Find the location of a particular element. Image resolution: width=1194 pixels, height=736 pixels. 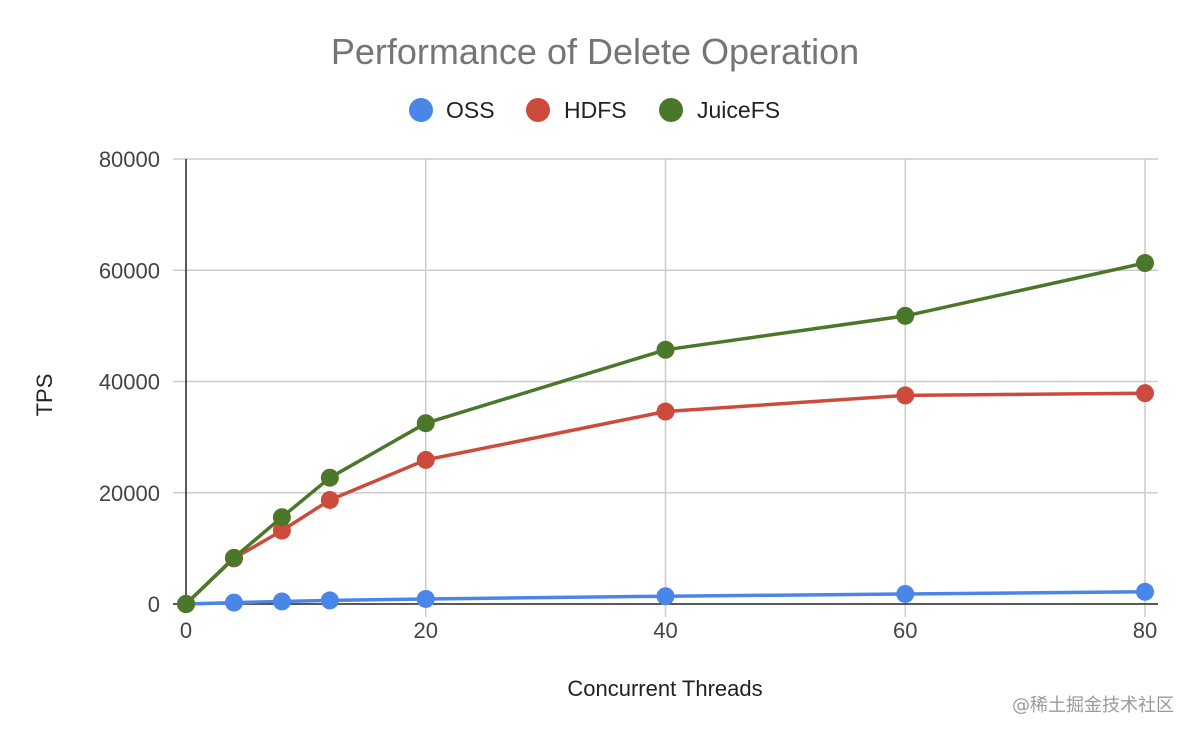

legend-marker-oss is located at coordinates (421, 110).